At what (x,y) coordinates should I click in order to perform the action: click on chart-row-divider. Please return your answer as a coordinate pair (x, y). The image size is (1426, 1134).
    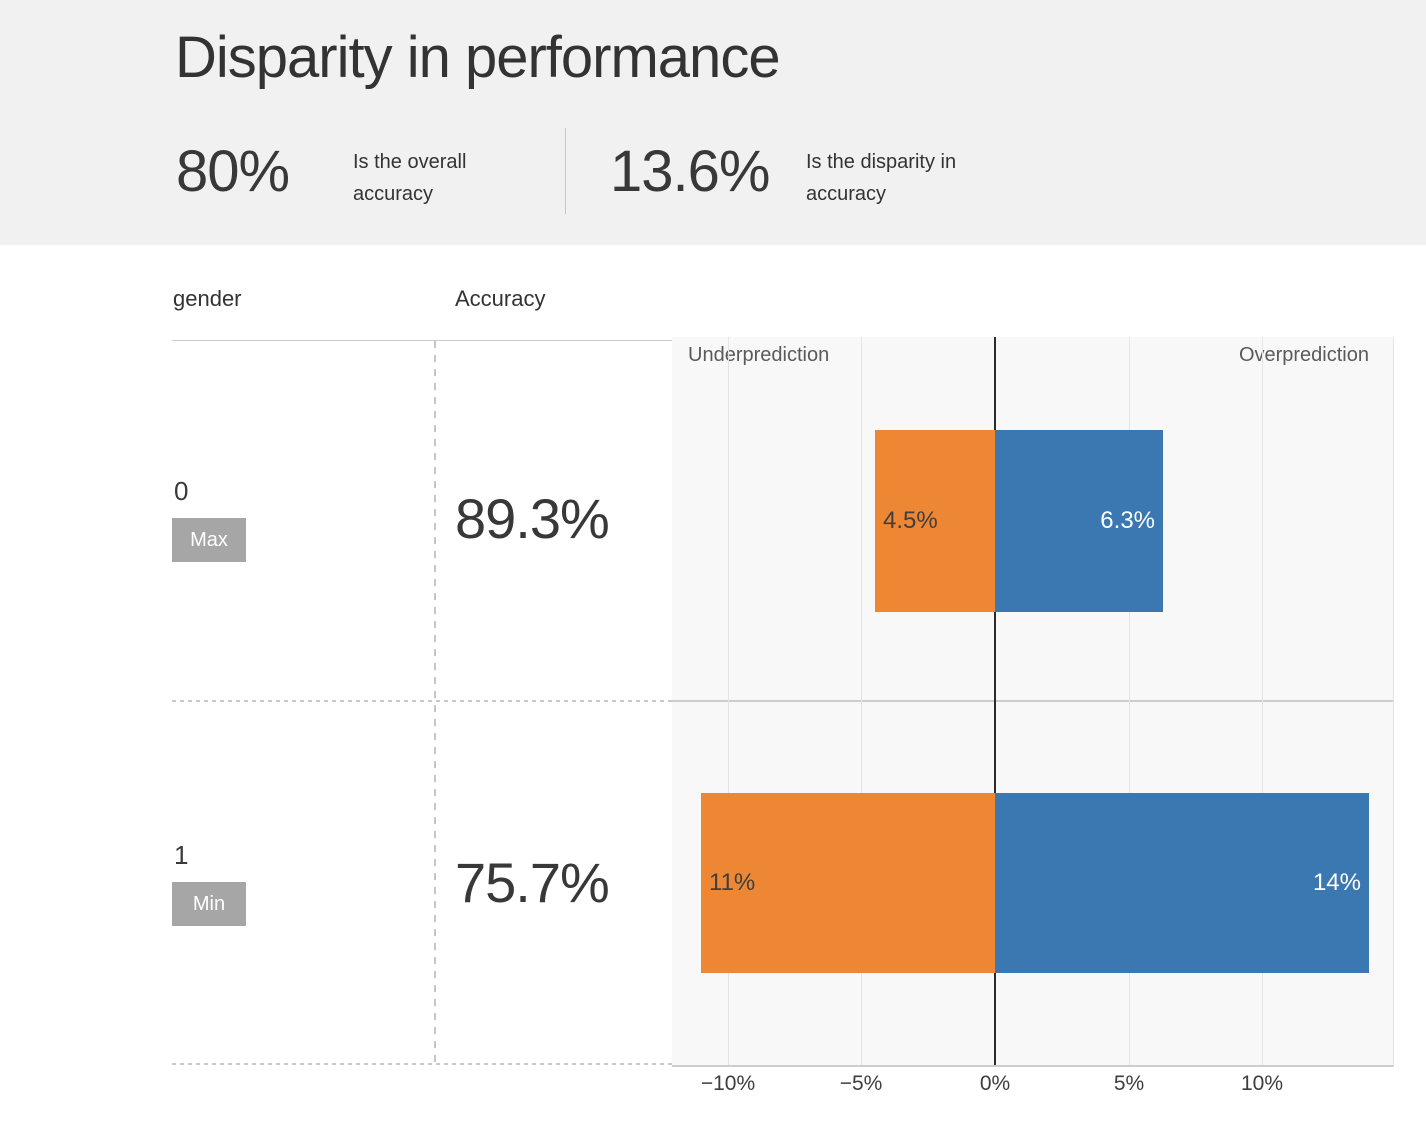
    Looking at the image, I should click on (1032, 701).